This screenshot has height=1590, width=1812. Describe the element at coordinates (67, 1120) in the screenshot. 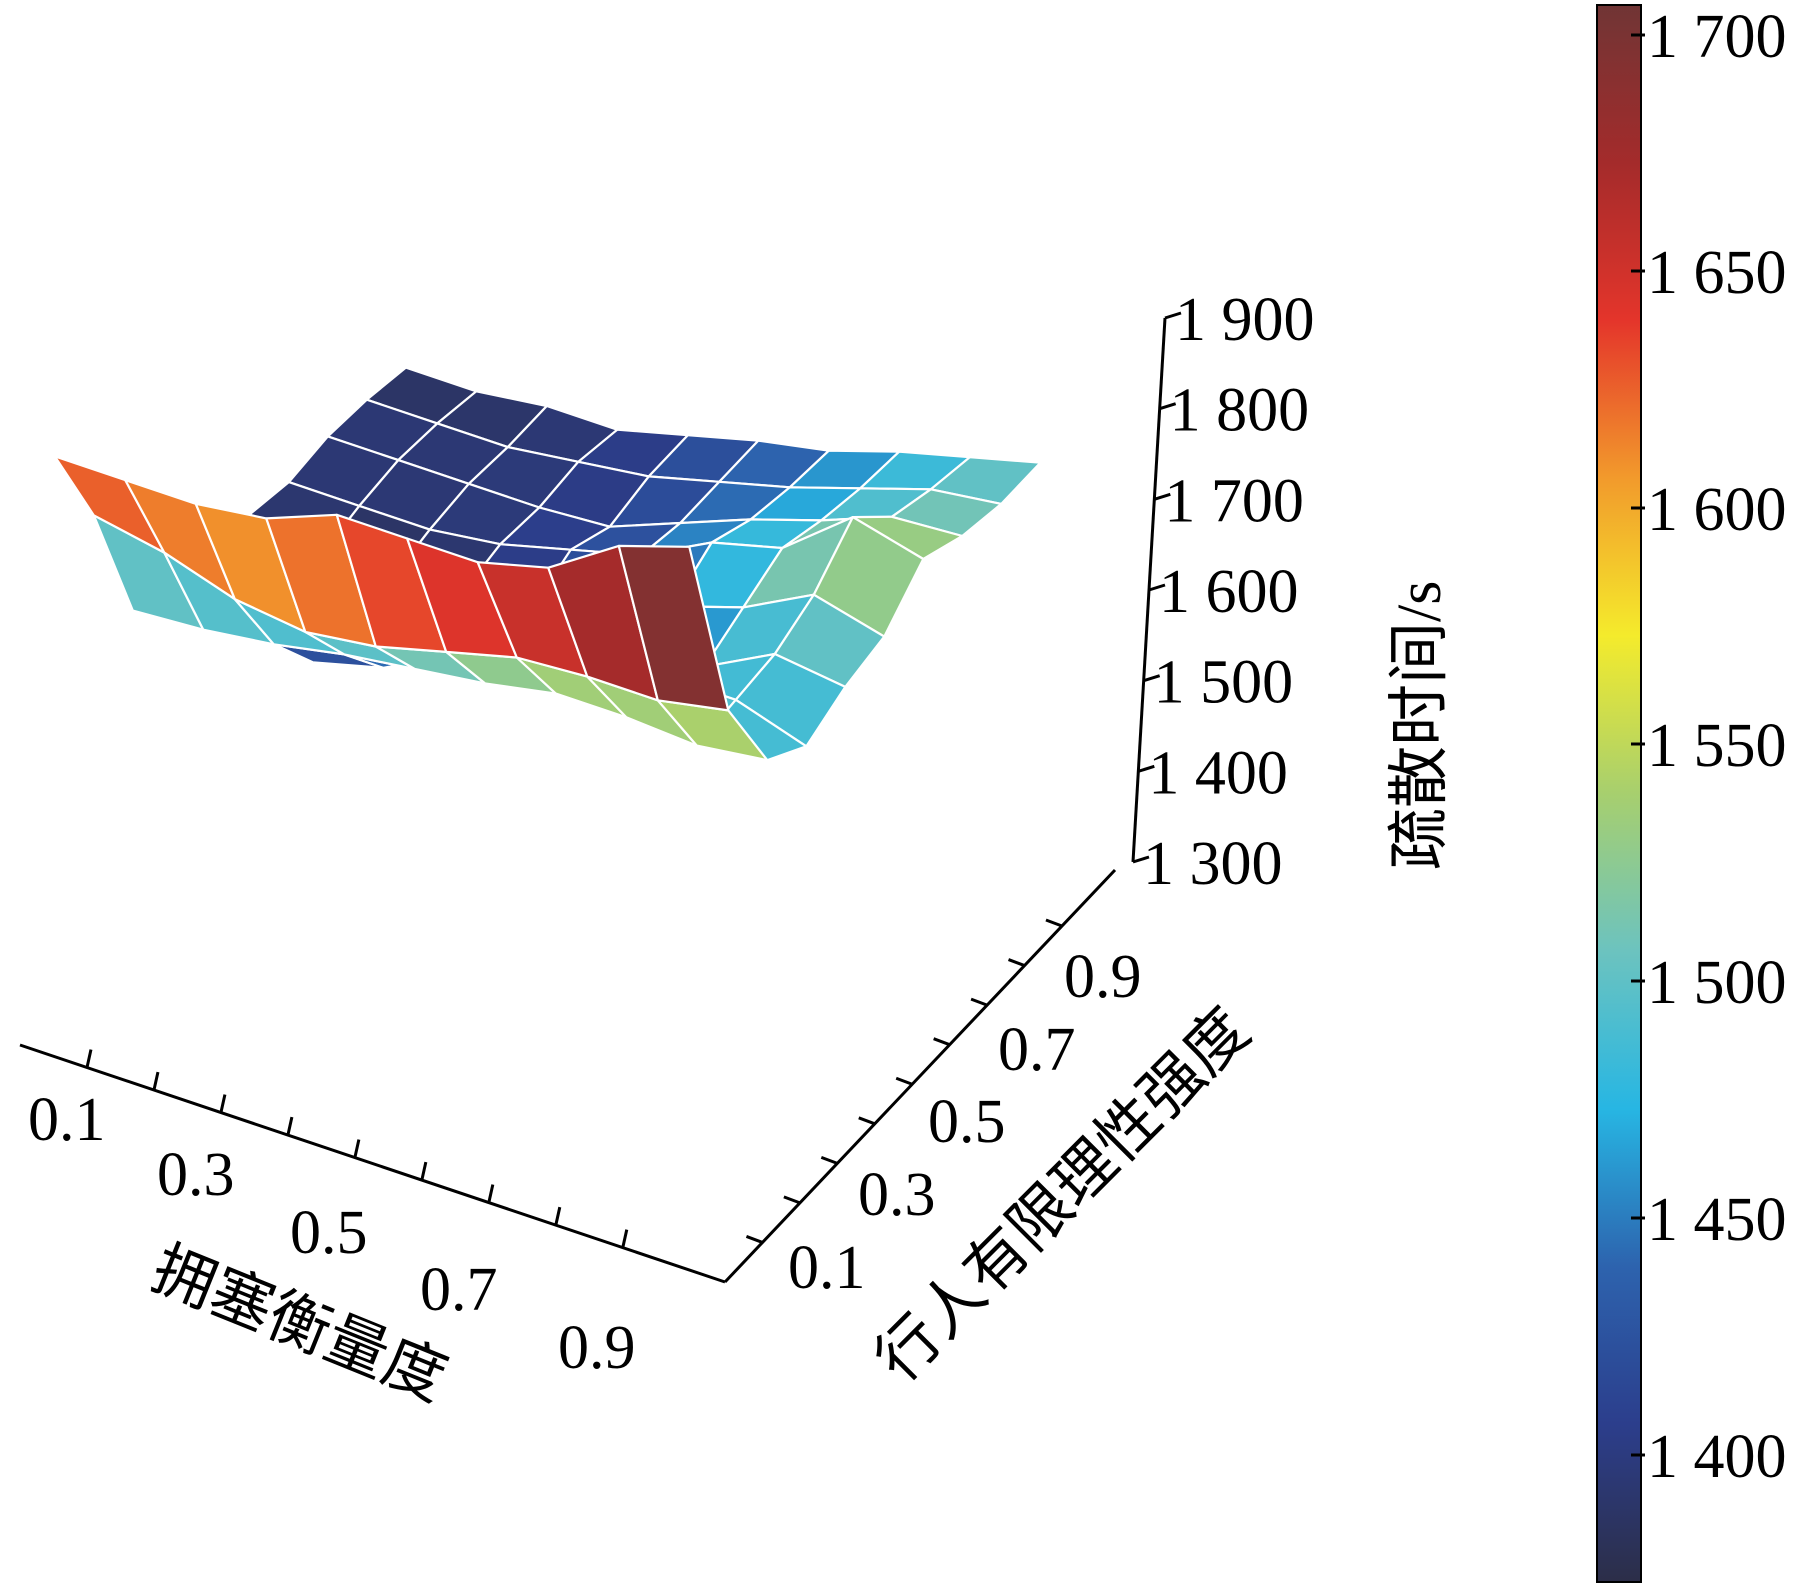

I see `x-tick-label: 0.1` at that location.